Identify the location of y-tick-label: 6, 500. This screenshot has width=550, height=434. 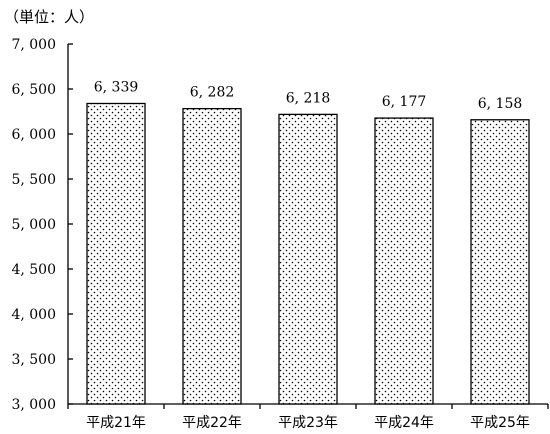
(33, 90).